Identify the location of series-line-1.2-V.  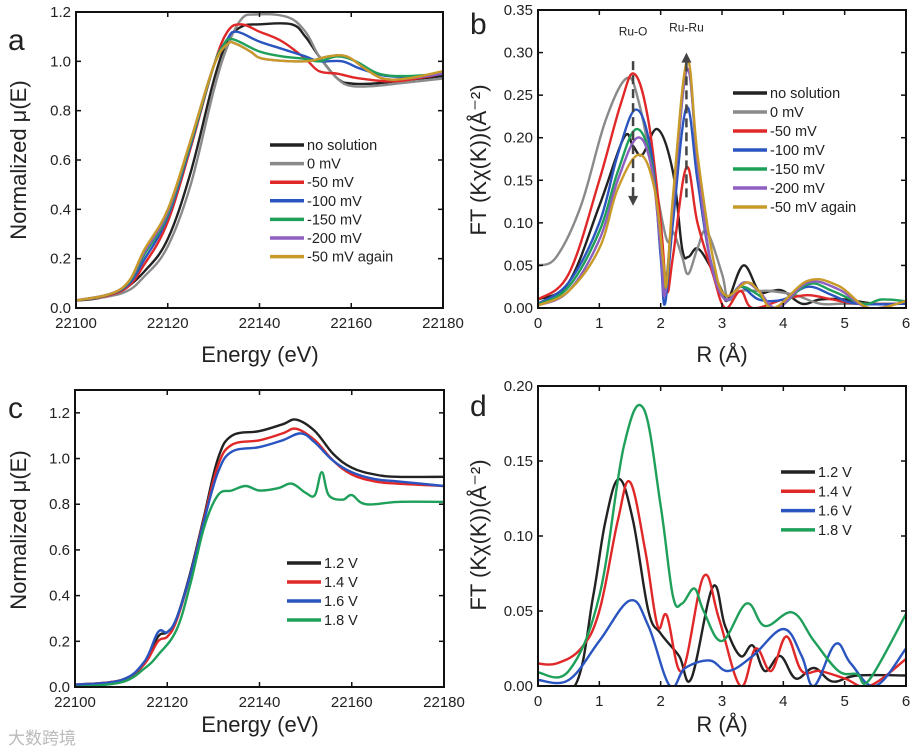
(259, 552).